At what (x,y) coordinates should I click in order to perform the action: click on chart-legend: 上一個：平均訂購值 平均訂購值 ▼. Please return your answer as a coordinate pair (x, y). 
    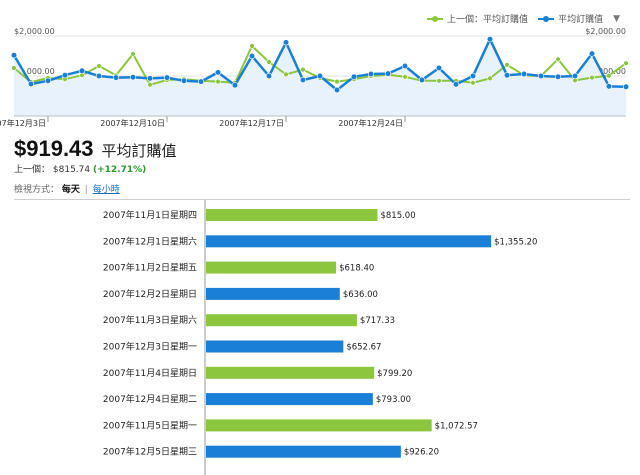
    Looking at the image, I should click on (523, 18).